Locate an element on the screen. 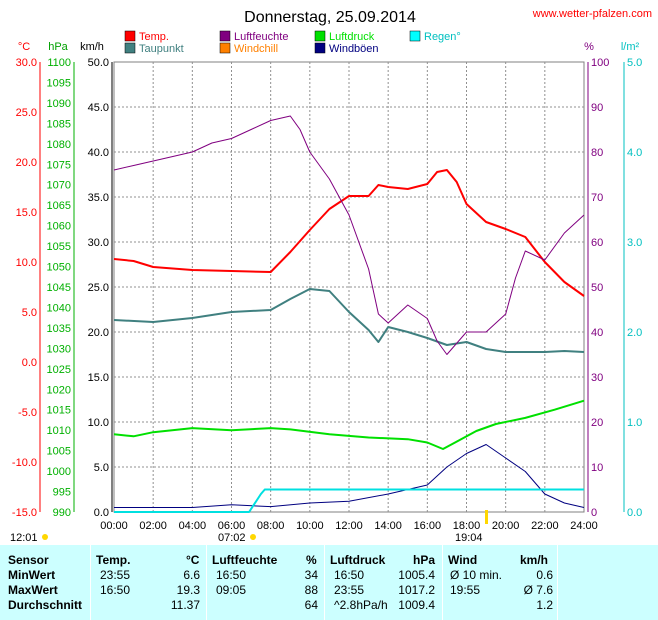 The width and height of the screenshot is (658, 620). pressure-tick-label: 1020 is located at coordinates (59, 390).